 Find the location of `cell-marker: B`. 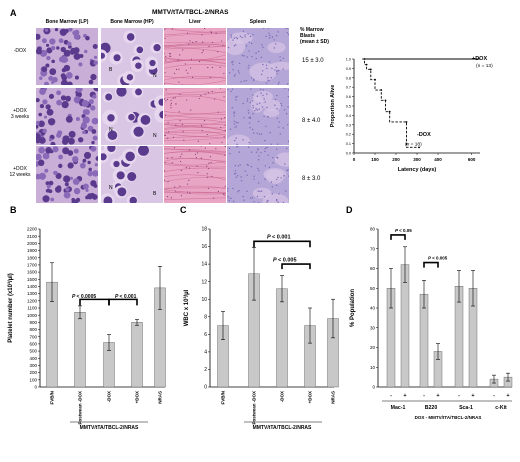

cell-marker: B is located at coordinates (155, 194).